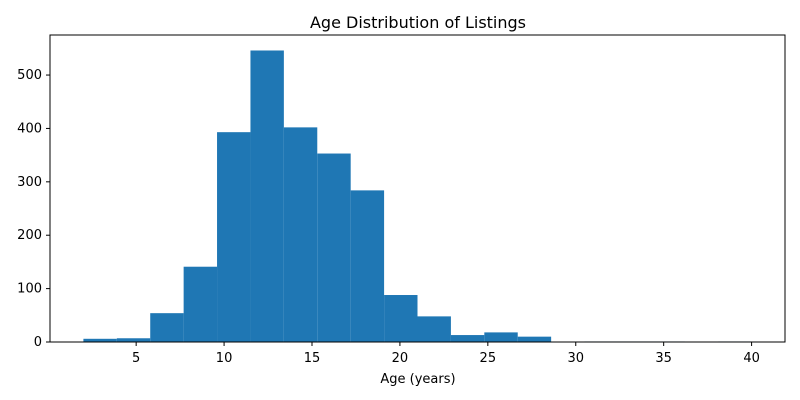  What do you see at coordinates (136, 358) in the screenshot?
I see `x-tick-label: 5` at bounding box center [136, 358].